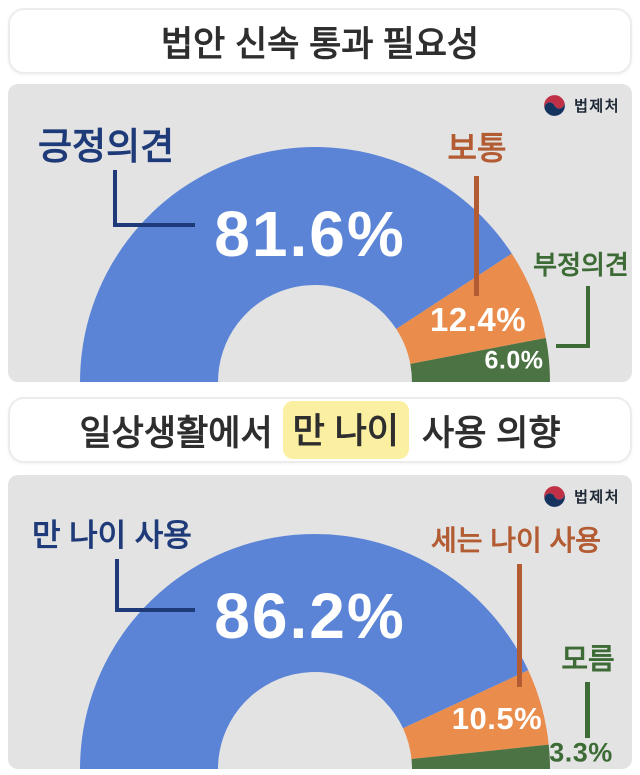 Image resolution: width=640 pixels, height=775 pixels. What do you see at coordinates (581, 265) in the screenshot?
I see `label-negative-opinion: 부정의견` at bounding box center [581, 265].